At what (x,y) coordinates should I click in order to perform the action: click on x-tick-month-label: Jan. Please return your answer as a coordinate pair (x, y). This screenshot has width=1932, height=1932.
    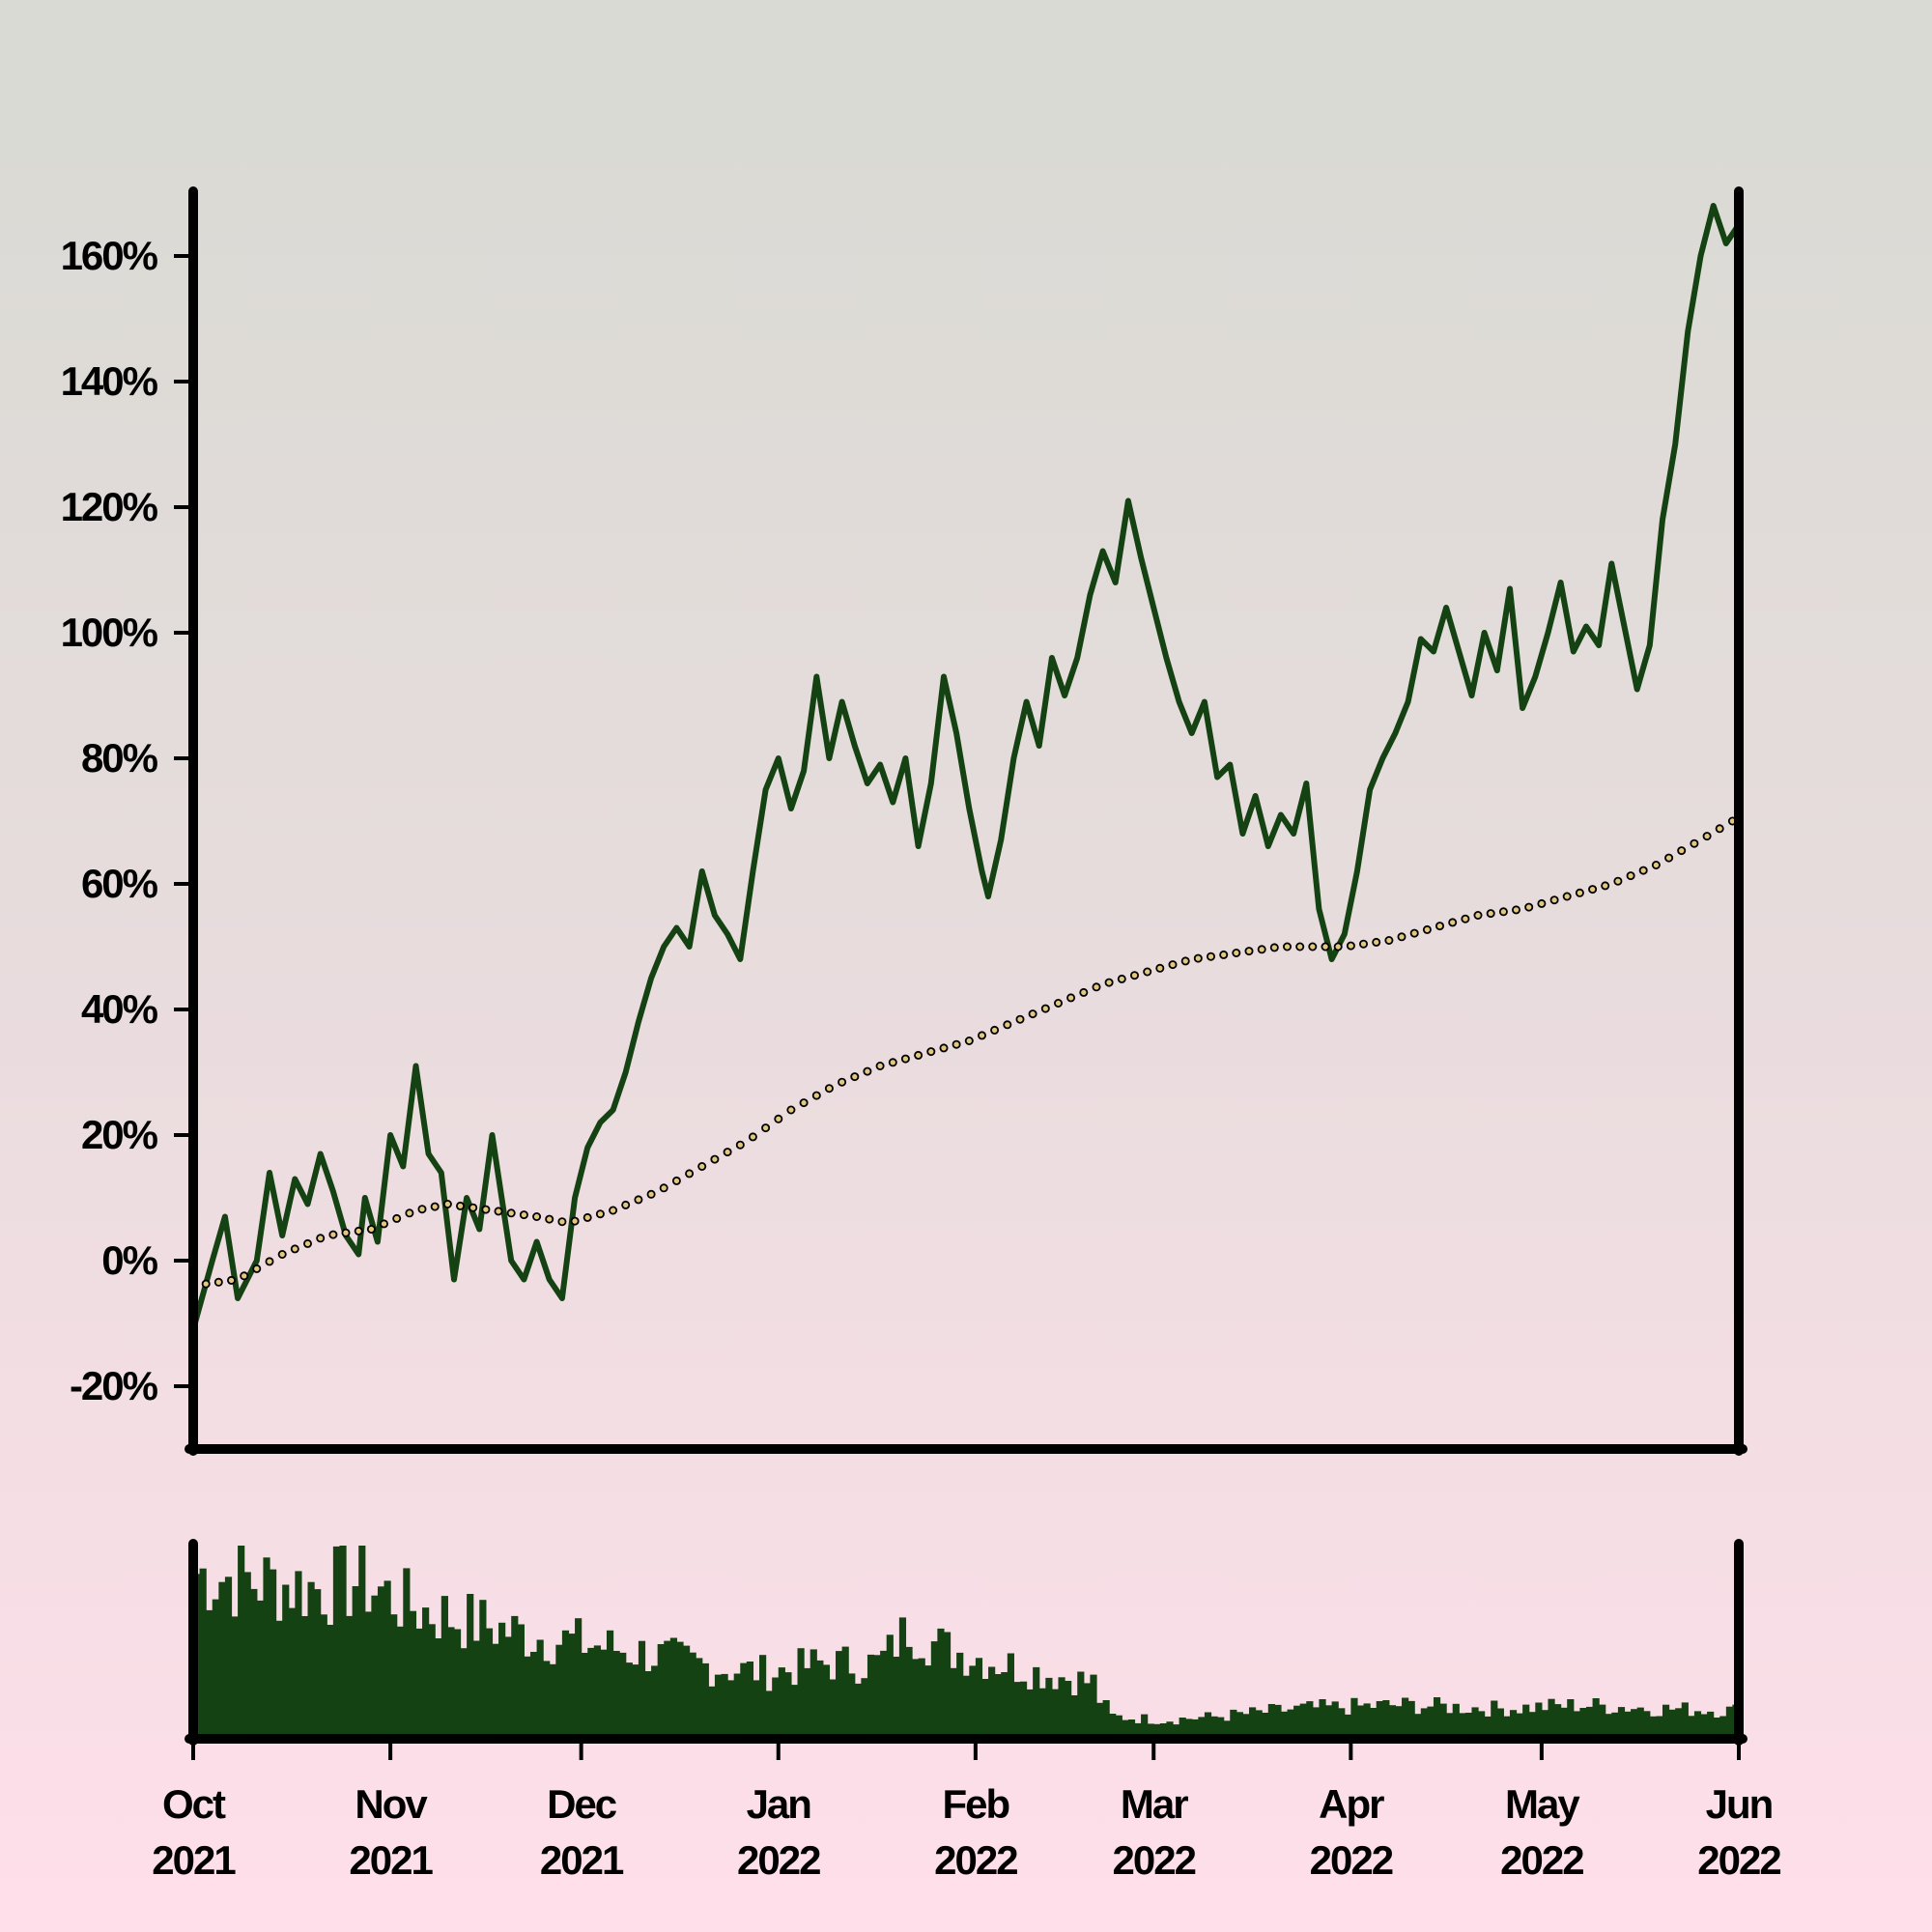
    Looking at the image, I should click on (779, 1804).